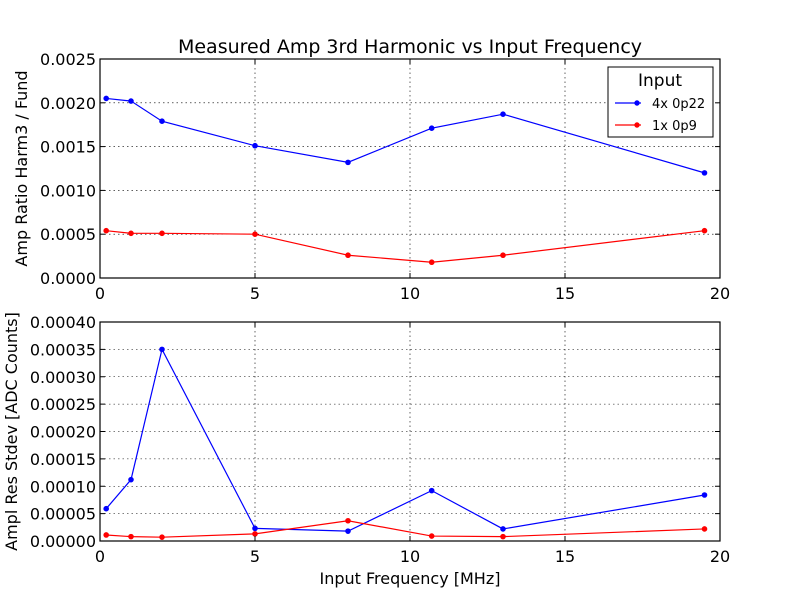 The height and width of the screenshot is (600, 800). Describe the element at coordinates (11, 431) in the screenshot. I see `bottom-y-axis-label: Ampl Res Stdev [ADC Counts]` at that location.